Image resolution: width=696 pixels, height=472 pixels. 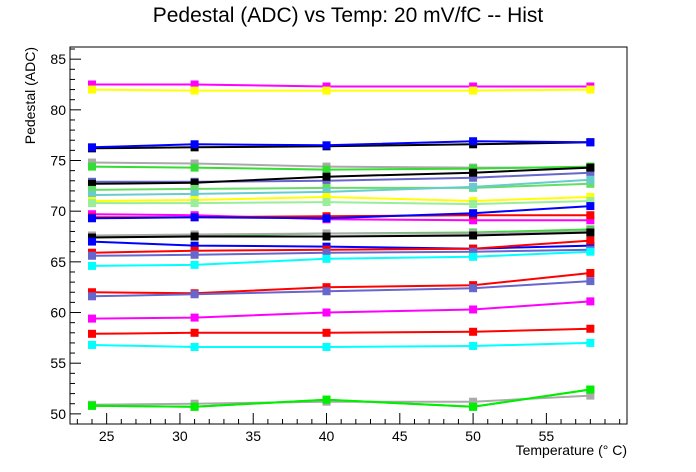 I want to click on chart-title: Pedestal (ADC) vs Temp: 20 mV/fC -- Hist, so click(x=348, y=15).